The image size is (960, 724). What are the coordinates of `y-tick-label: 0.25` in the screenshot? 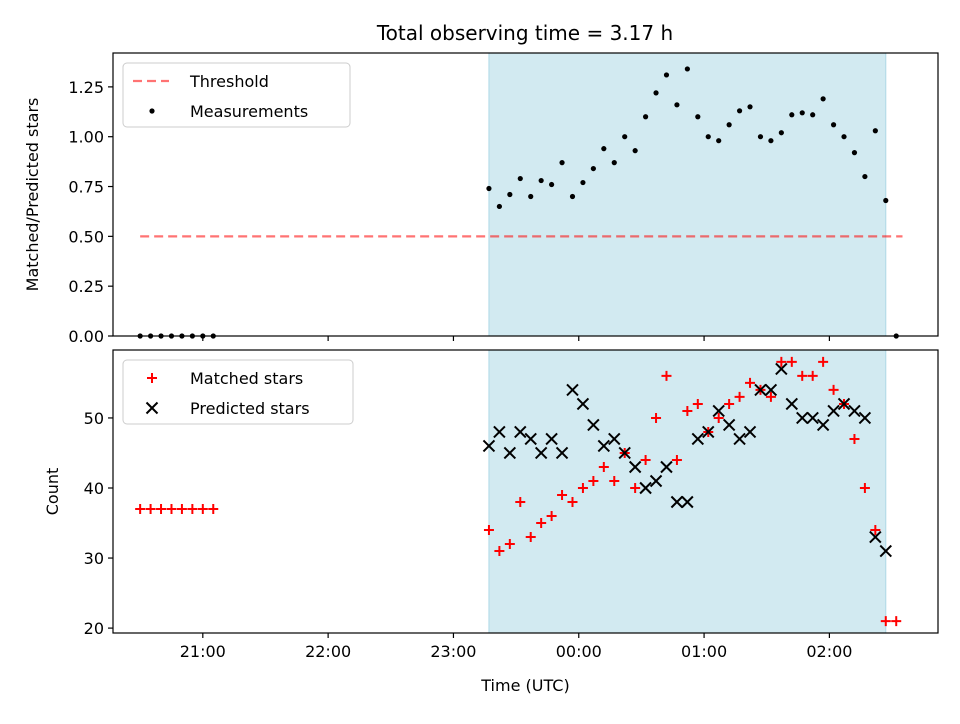 It's located at (86, 286).